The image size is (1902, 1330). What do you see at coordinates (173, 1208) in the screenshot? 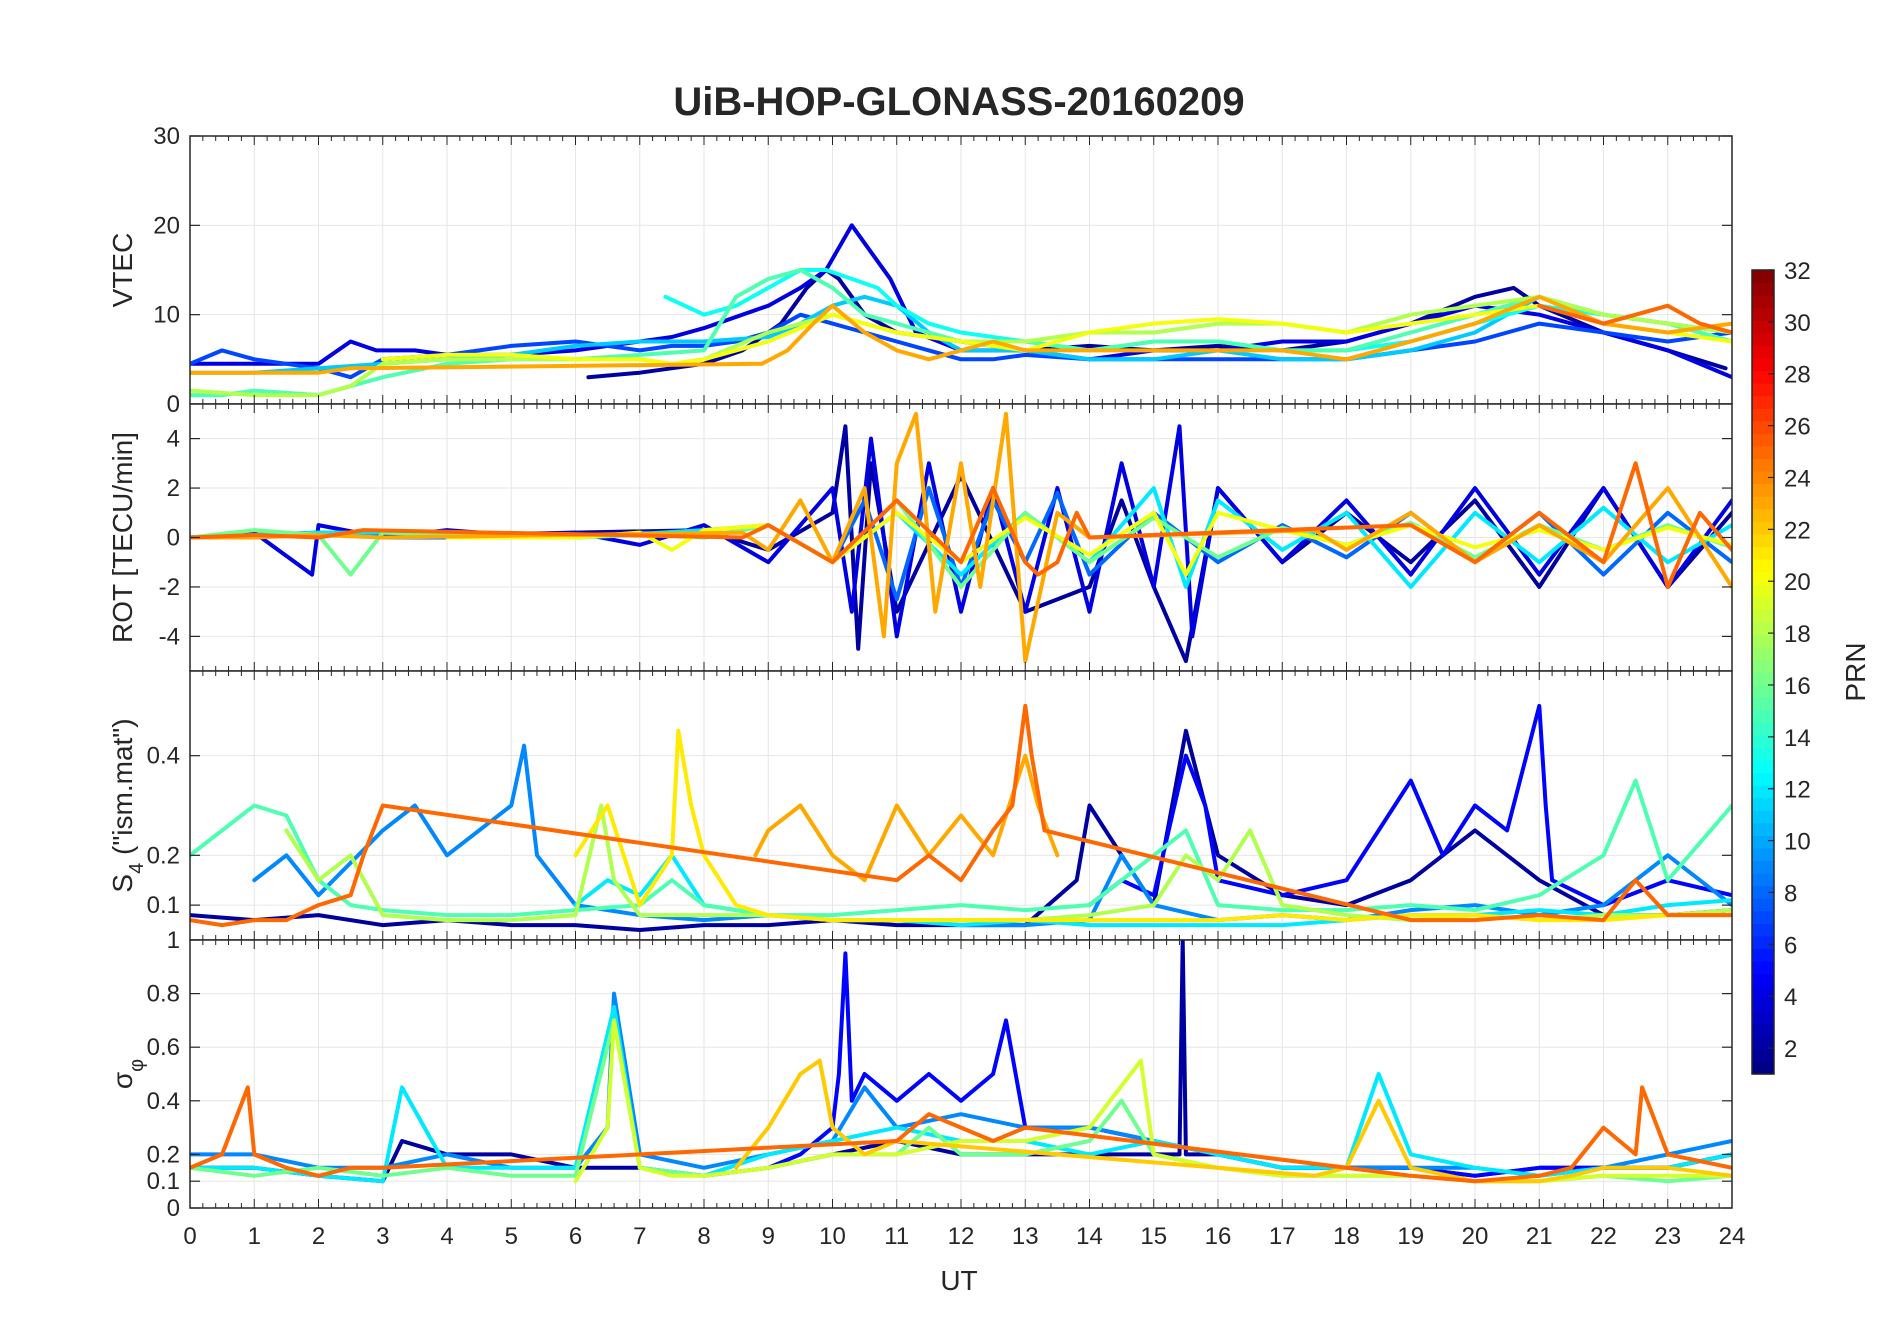
I see `y-tick-label: 0` at bounding box center [173, 1208].